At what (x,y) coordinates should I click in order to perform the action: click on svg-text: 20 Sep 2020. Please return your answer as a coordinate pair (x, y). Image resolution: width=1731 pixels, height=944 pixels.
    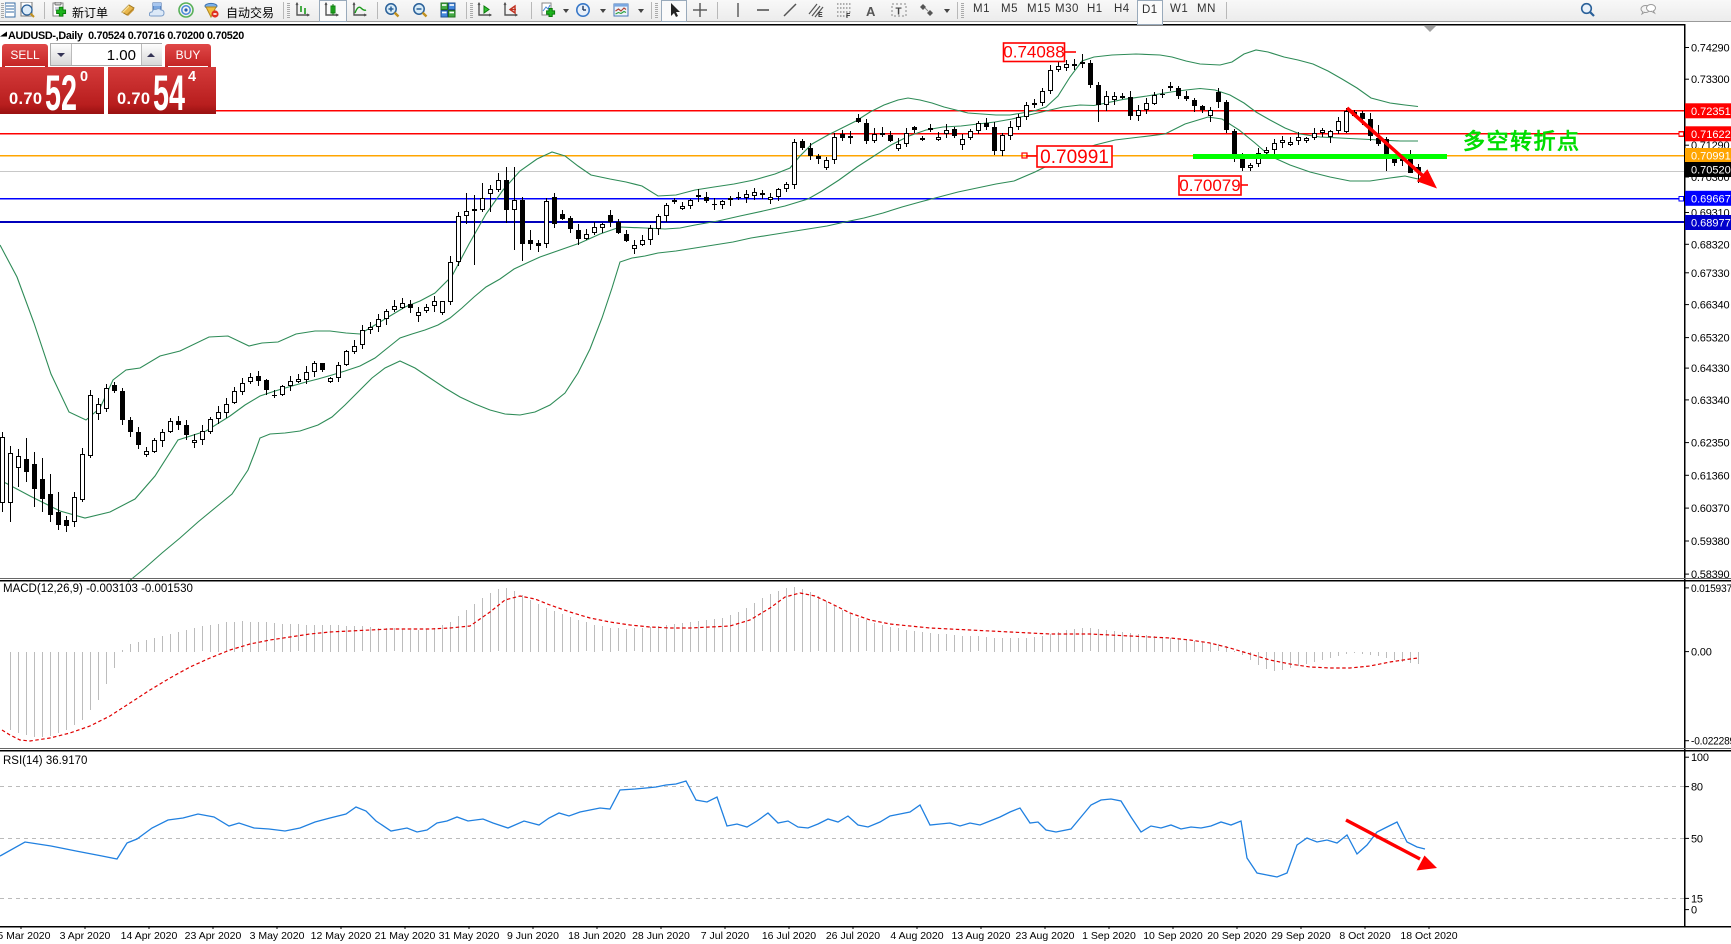
    Looking at the image, I should click on (1237, 936).